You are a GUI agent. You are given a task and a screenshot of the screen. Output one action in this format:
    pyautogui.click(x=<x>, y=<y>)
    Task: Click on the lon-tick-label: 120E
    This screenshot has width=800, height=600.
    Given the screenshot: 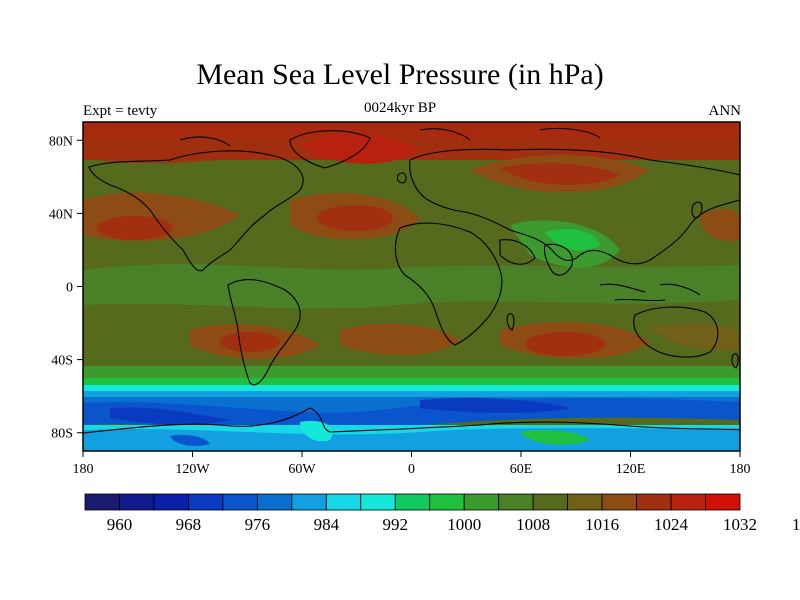 What is the action you would take?
    pyautogui.click(x=631, y=469)
    